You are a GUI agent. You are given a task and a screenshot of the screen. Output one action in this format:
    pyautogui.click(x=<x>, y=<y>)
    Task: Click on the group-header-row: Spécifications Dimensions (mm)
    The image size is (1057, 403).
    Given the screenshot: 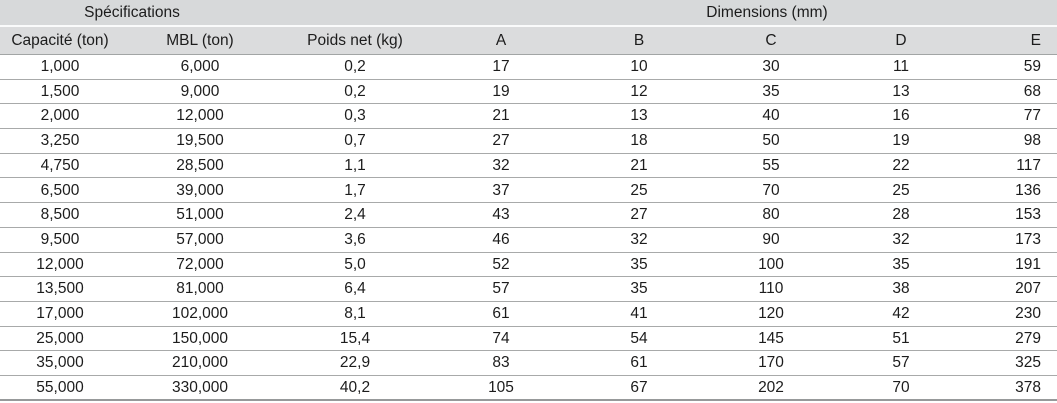 What is the action you would take?
    pyautogui.click(x=528, y=13)
    